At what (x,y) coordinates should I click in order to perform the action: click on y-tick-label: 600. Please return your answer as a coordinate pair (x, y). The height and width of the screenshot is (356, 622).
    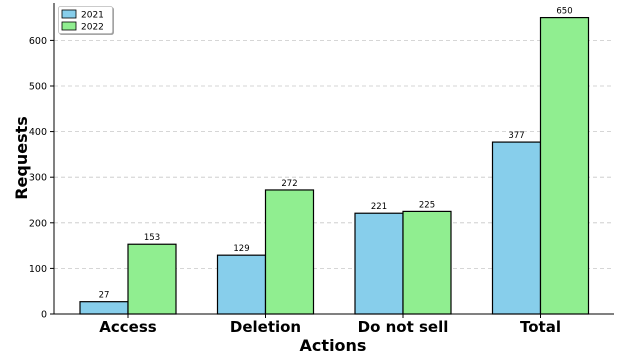
    Looking at the image, I should click on (38, 41).